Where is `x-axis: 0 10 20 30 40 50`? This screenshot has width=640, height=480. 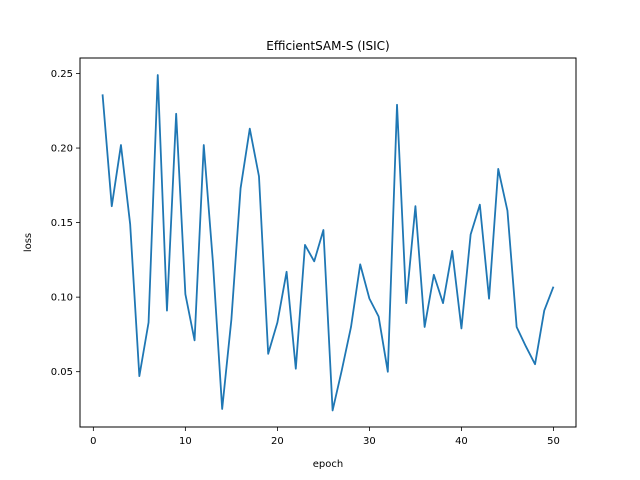
x-axis: 0 10 20 30 40 50 is located at coordinates (325, 437).